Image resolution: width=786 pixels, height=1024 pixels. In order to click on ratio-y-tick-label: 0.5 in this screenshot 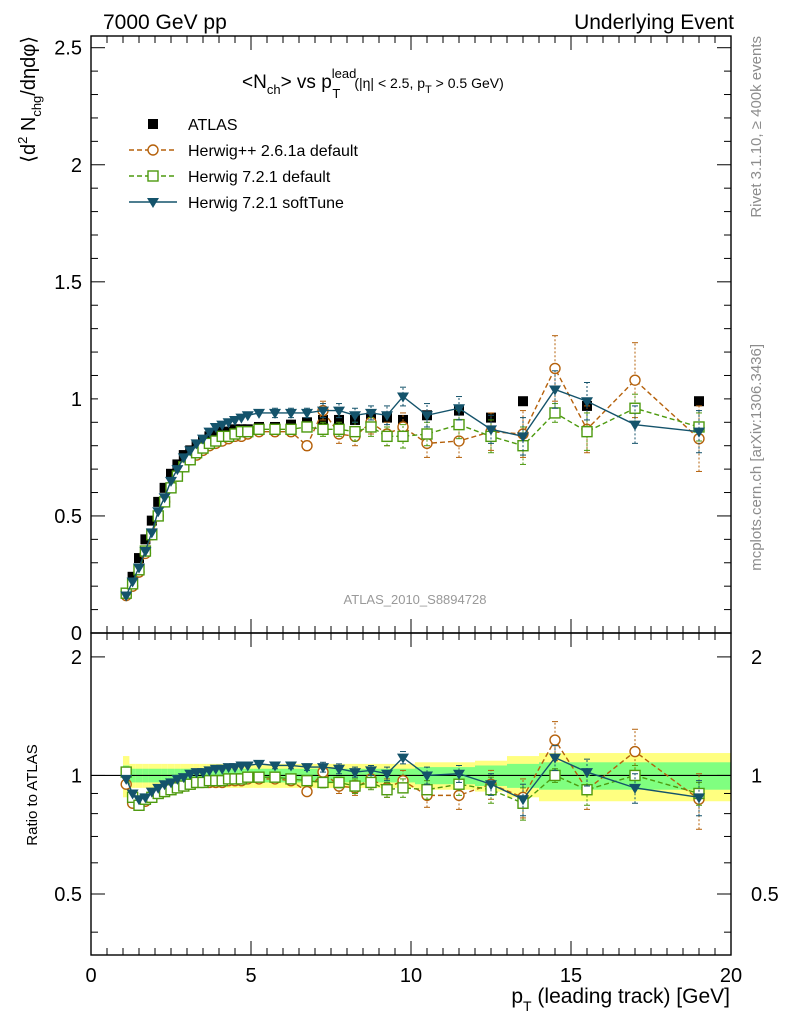, I will do `click(68, 895)`.